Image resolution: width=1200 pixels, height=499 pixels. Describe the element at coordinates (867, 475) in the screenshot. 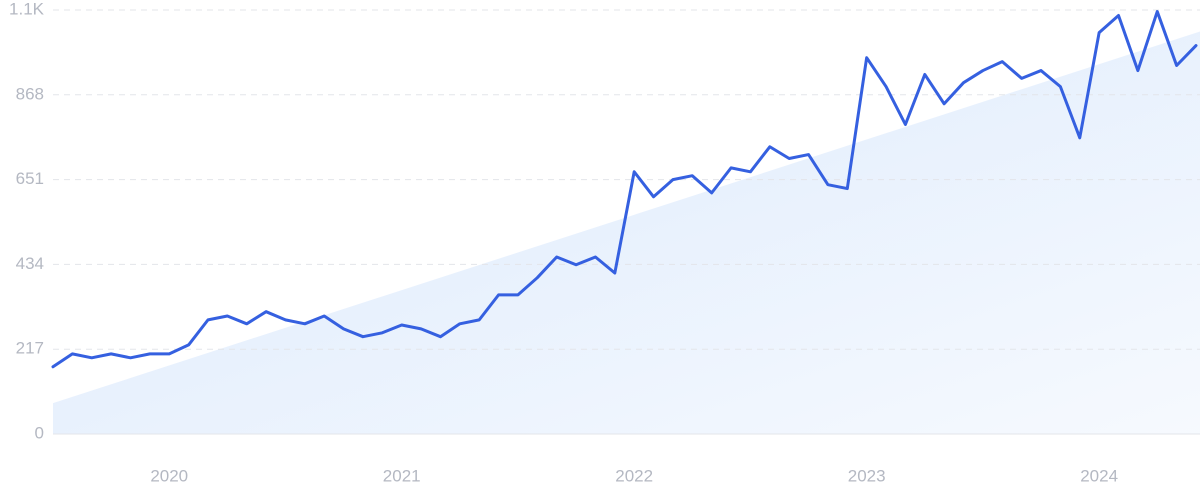

I see `x-tick-label: 2023` at that location.